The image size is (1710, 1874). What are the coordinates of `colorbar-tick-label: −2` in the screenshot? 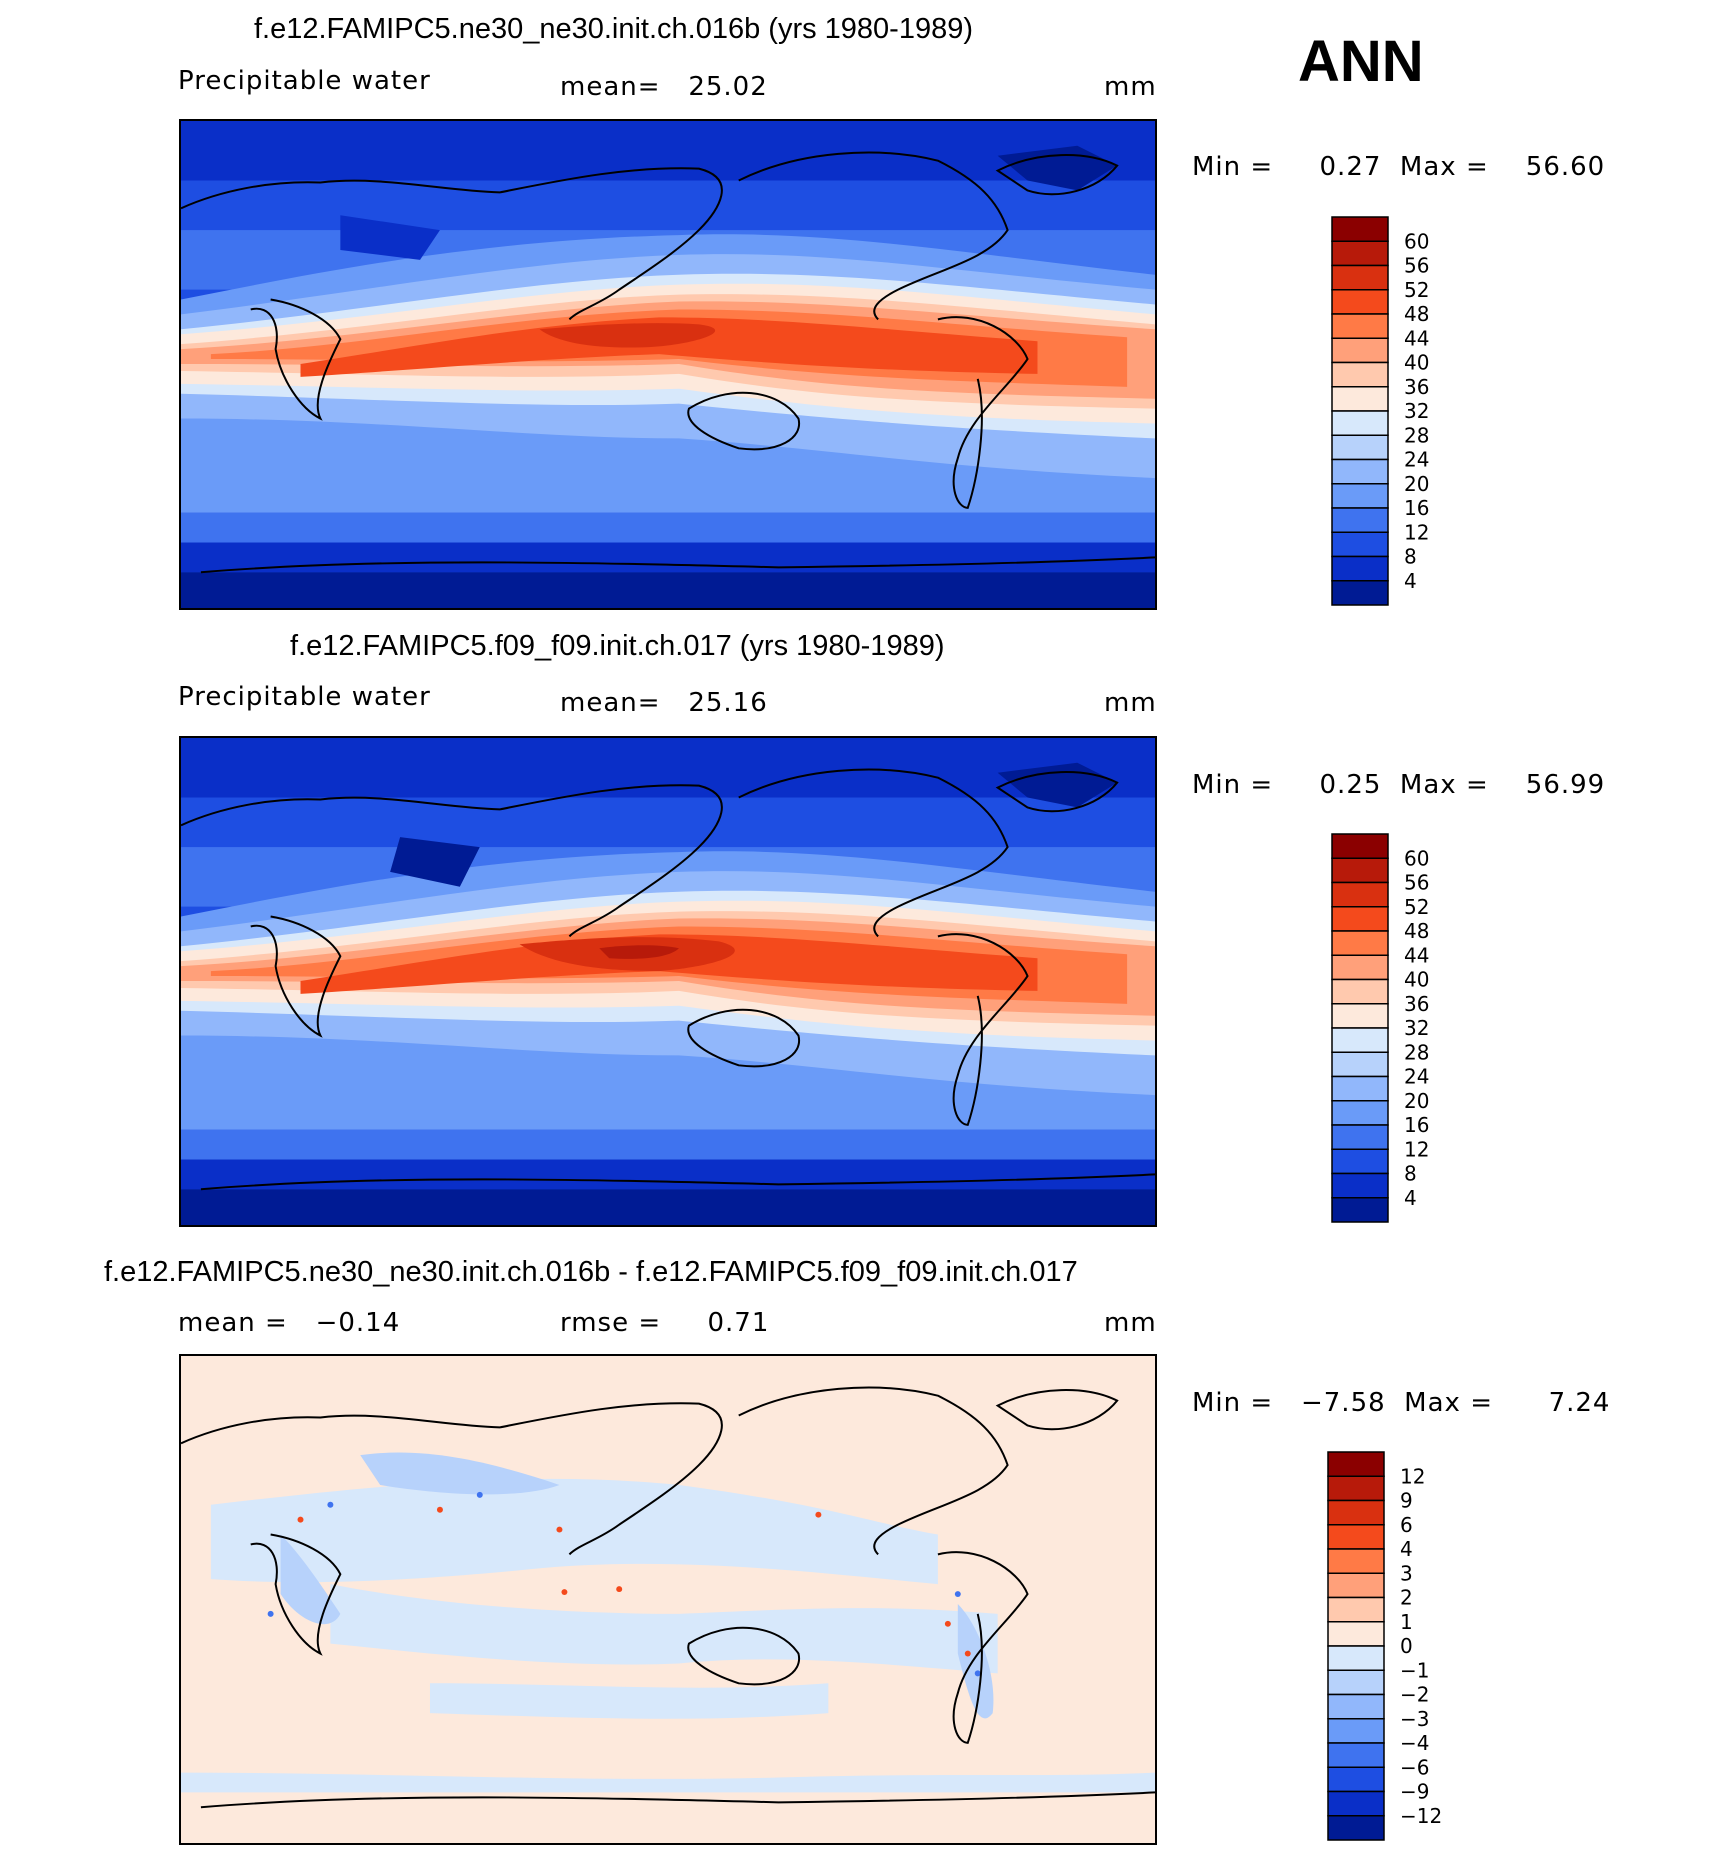 It's located at (1414, 1695).